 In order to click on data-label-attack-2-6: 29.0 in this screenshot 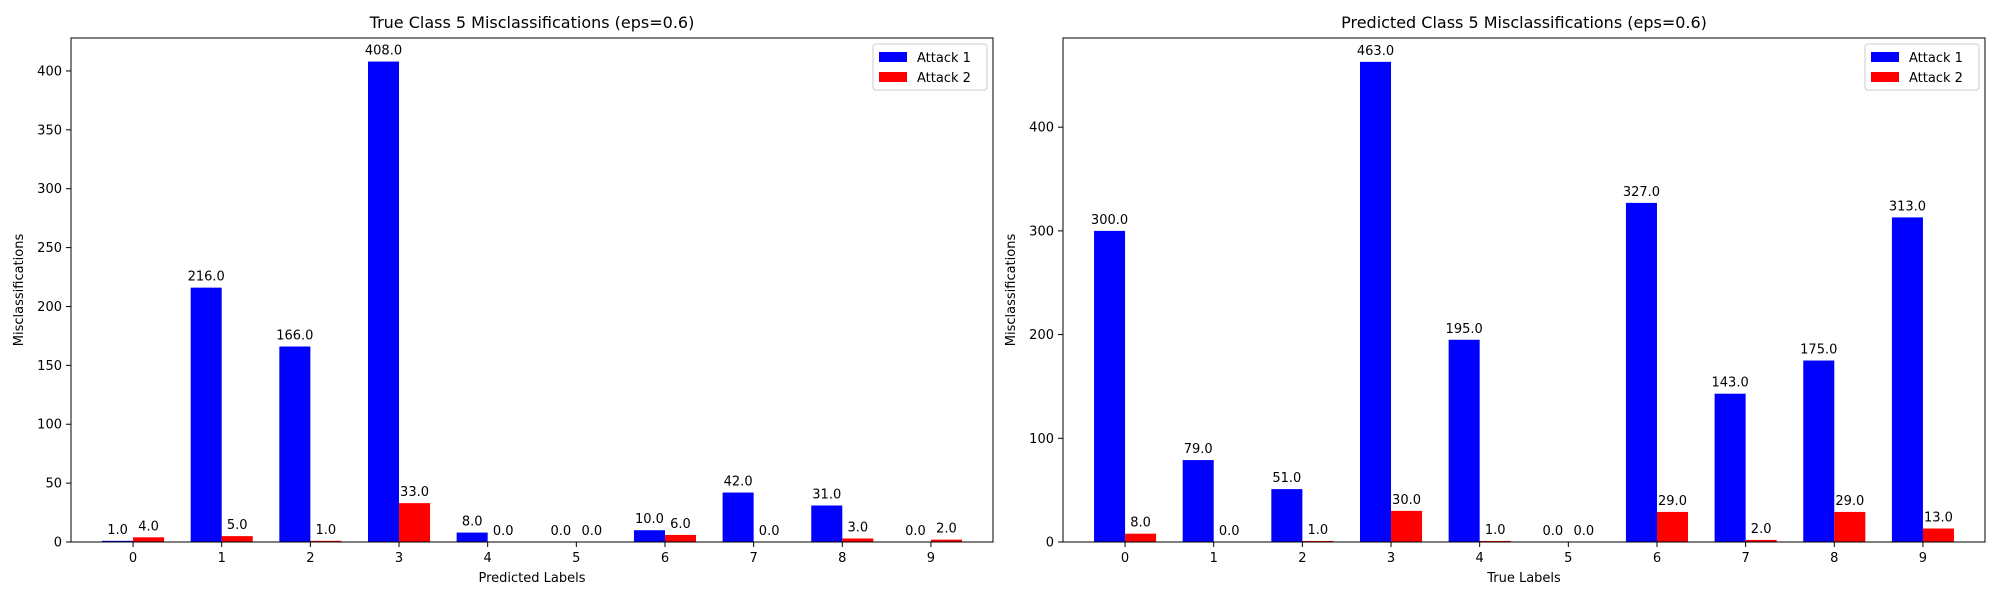, I will do `click(1672, 501)`.